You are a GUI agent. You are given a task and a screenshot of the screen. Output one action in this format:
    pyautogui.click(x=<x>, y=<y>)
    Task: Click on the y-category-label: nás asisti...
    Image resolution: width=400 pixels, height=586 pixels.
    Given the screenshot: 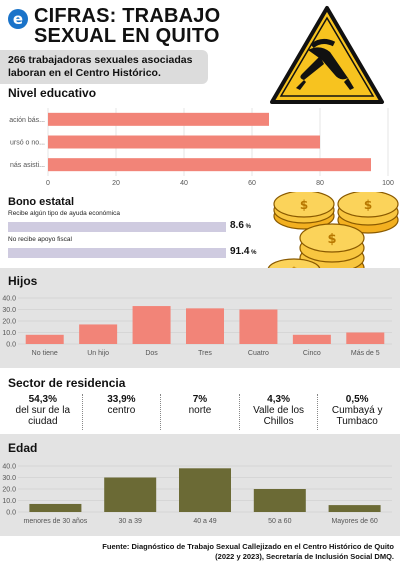 What is the action you would take?
    pyautogui.click(x=27, y=165)
    